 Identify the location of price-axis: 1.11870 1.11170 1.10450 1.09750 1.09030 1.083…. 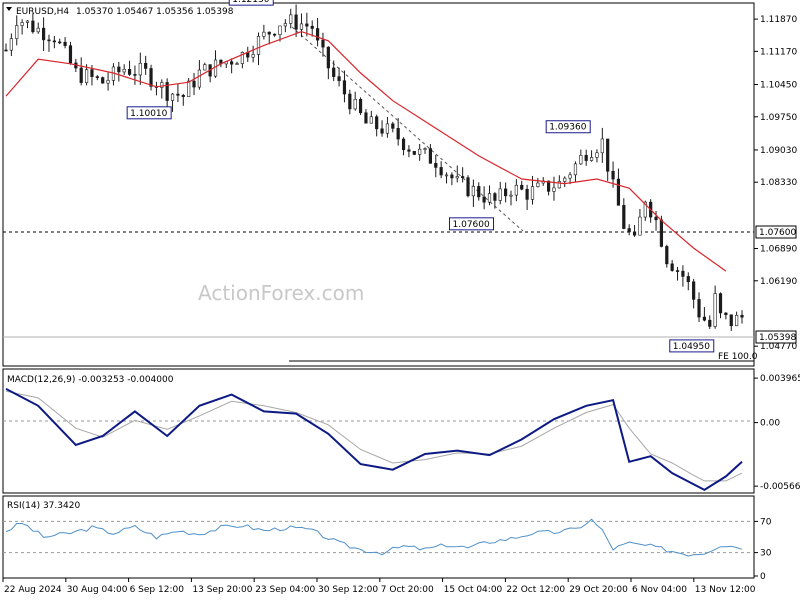
(775, 183).